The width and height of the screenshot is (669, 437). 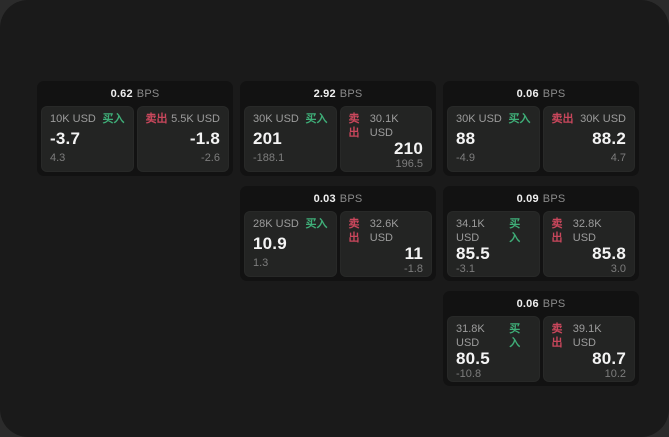 What do you see at coordinates (541, 139) in the screenshot?
I see `buy-sell-panels: 30K USD 买入 88 -4.9 卖出 30K USD 88.2 4.7` at bounding box center [541, 139].